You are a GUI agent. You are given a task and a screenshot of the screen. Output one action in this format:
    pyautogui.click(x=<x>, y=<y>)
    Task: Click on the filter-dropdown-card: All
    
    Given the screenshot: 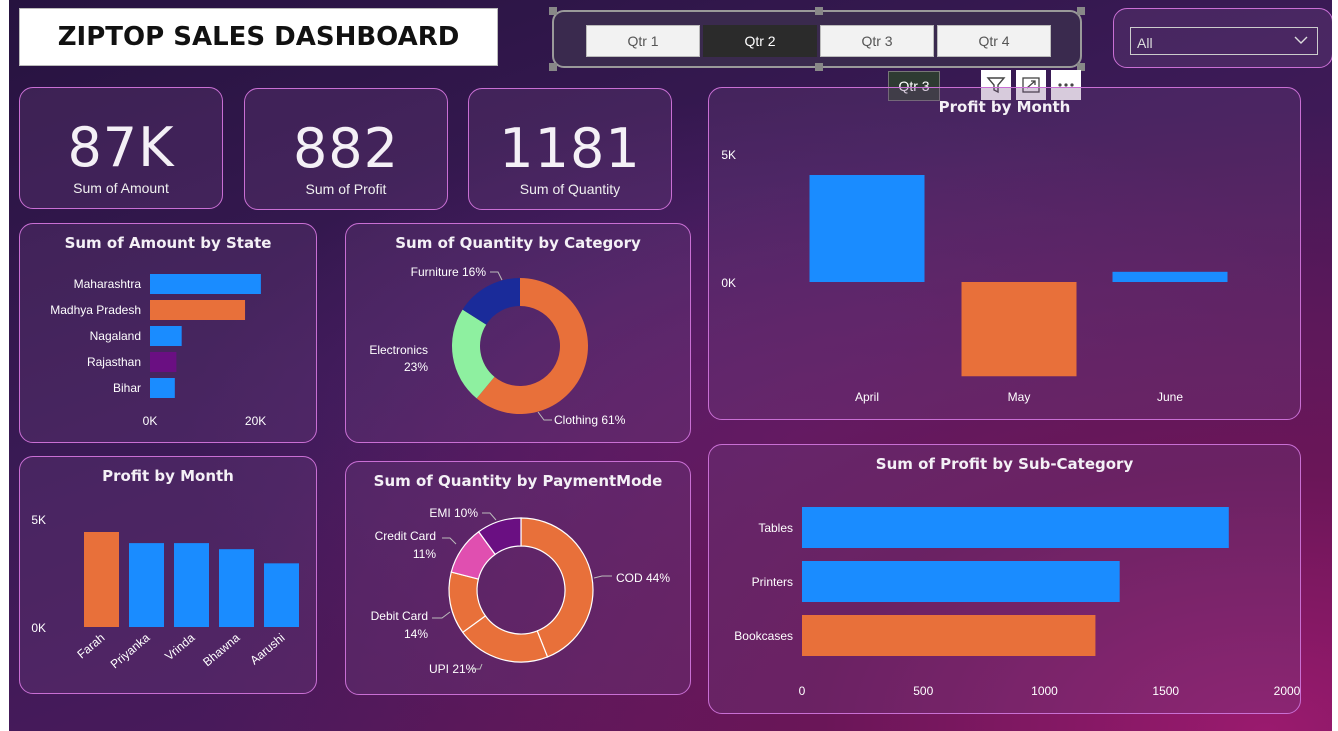 What is the action you would take?
    pyautogui.click(x=1222, y=38)
    